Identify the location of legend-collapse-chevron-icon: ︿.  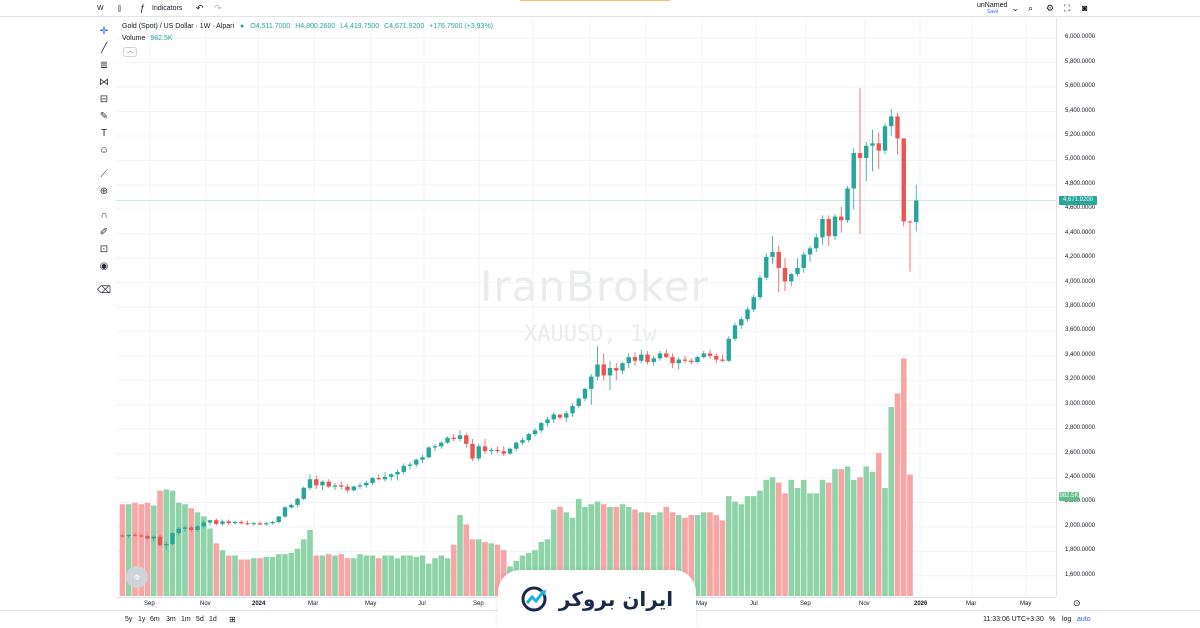
(130, 52).